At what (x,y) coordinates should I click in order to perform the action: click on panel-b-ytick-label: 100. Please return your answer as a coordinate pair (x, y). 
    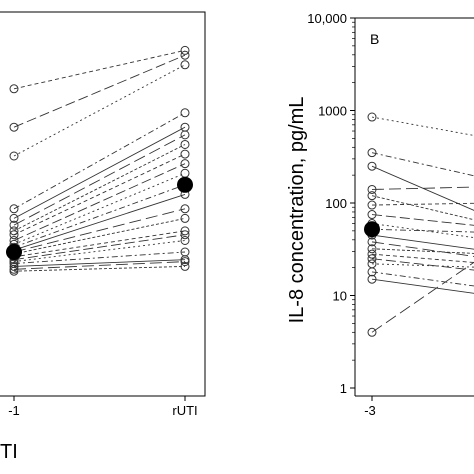
    Looking at the image, I should click on (336, 203).